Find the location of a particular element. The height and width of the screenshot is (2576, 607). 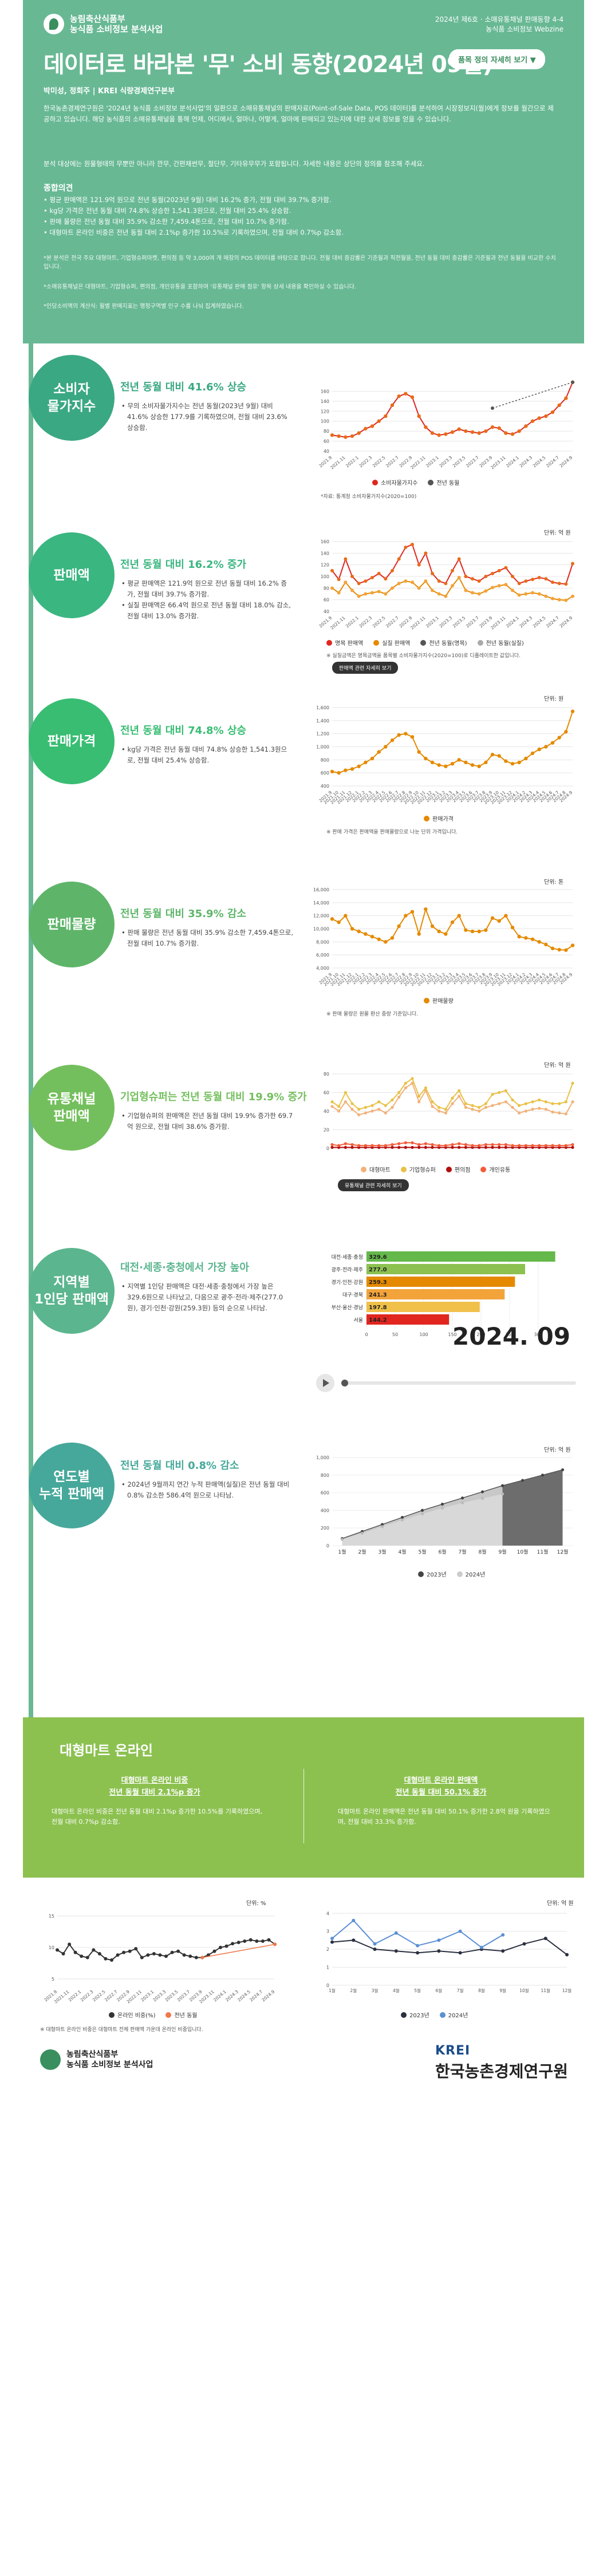

x-tick-label: 6월 is located at coordinates (439, 1990).